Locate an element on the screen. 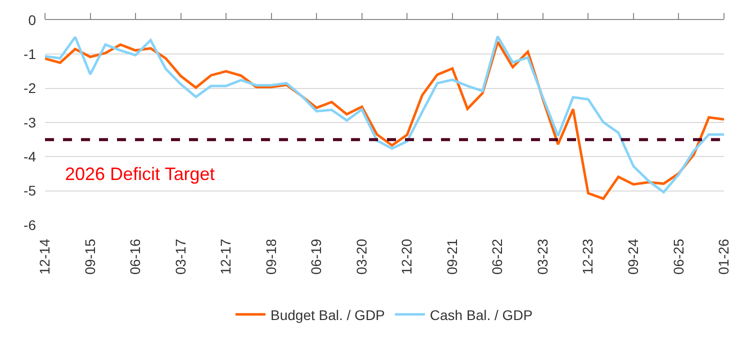  x-tick-label: 09-21 is located at coordinates (452, 256).